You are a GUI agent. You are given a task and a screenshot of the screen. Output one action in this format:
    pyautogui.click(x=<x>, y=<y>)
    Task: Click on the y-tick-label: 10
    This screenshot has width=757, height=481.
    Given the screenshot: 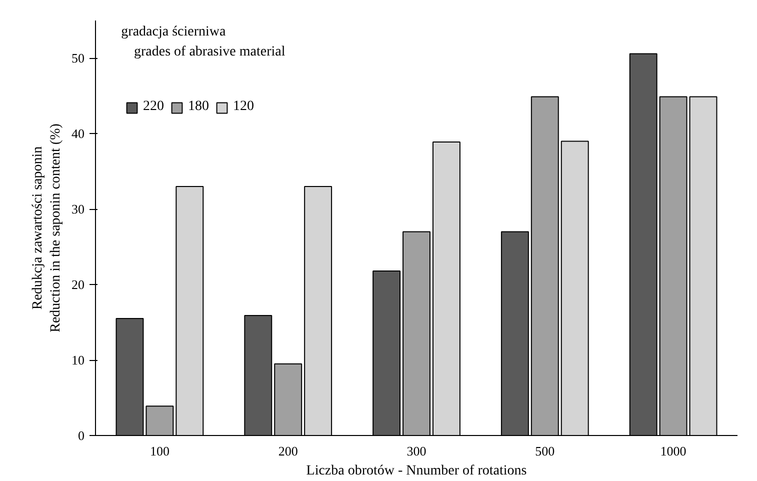 What is the action you would take?
    pyautogui.click(x=78, y=360)
    